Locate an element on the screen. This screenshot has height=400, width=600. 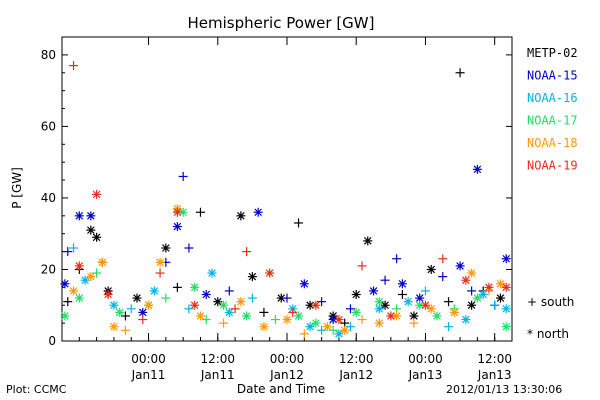
legend-item-noaa-17: NOAA-17 is located at coordinates (552, 121).